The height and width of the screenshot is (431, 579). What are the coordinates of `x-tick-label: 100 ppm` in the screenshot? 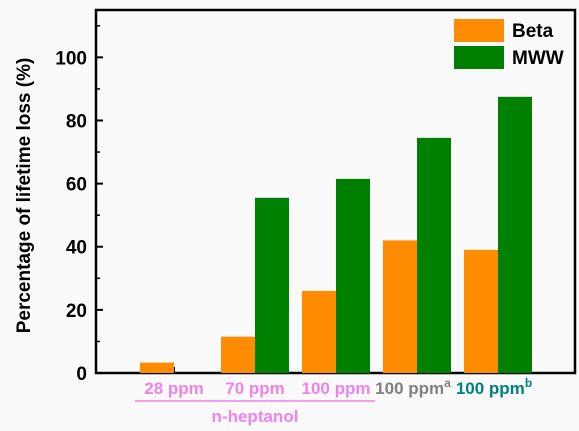 It's located at (336, 388).